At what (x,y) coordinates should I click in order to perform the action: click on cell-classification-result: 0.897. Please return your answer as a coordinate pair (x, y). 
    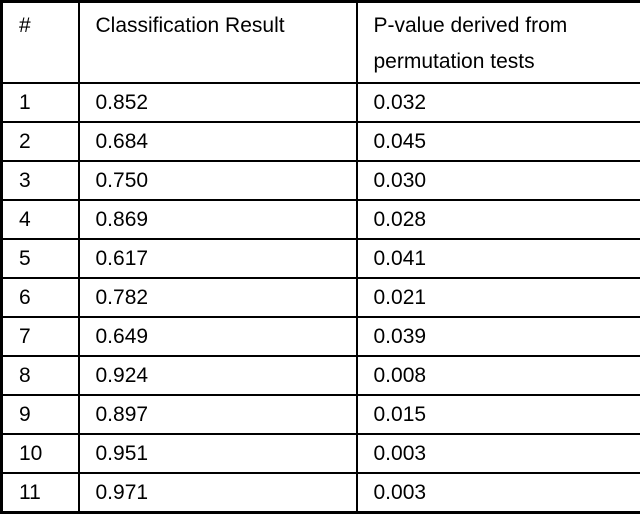
    Looking at the image, I should click on (218, 414).